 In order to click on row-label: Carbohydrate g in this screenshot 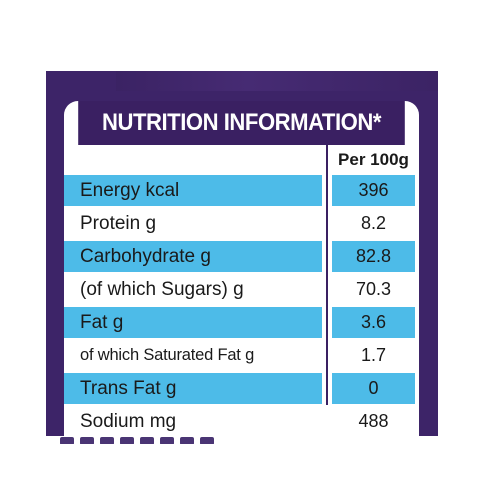, I will do `click(193, 256)`.